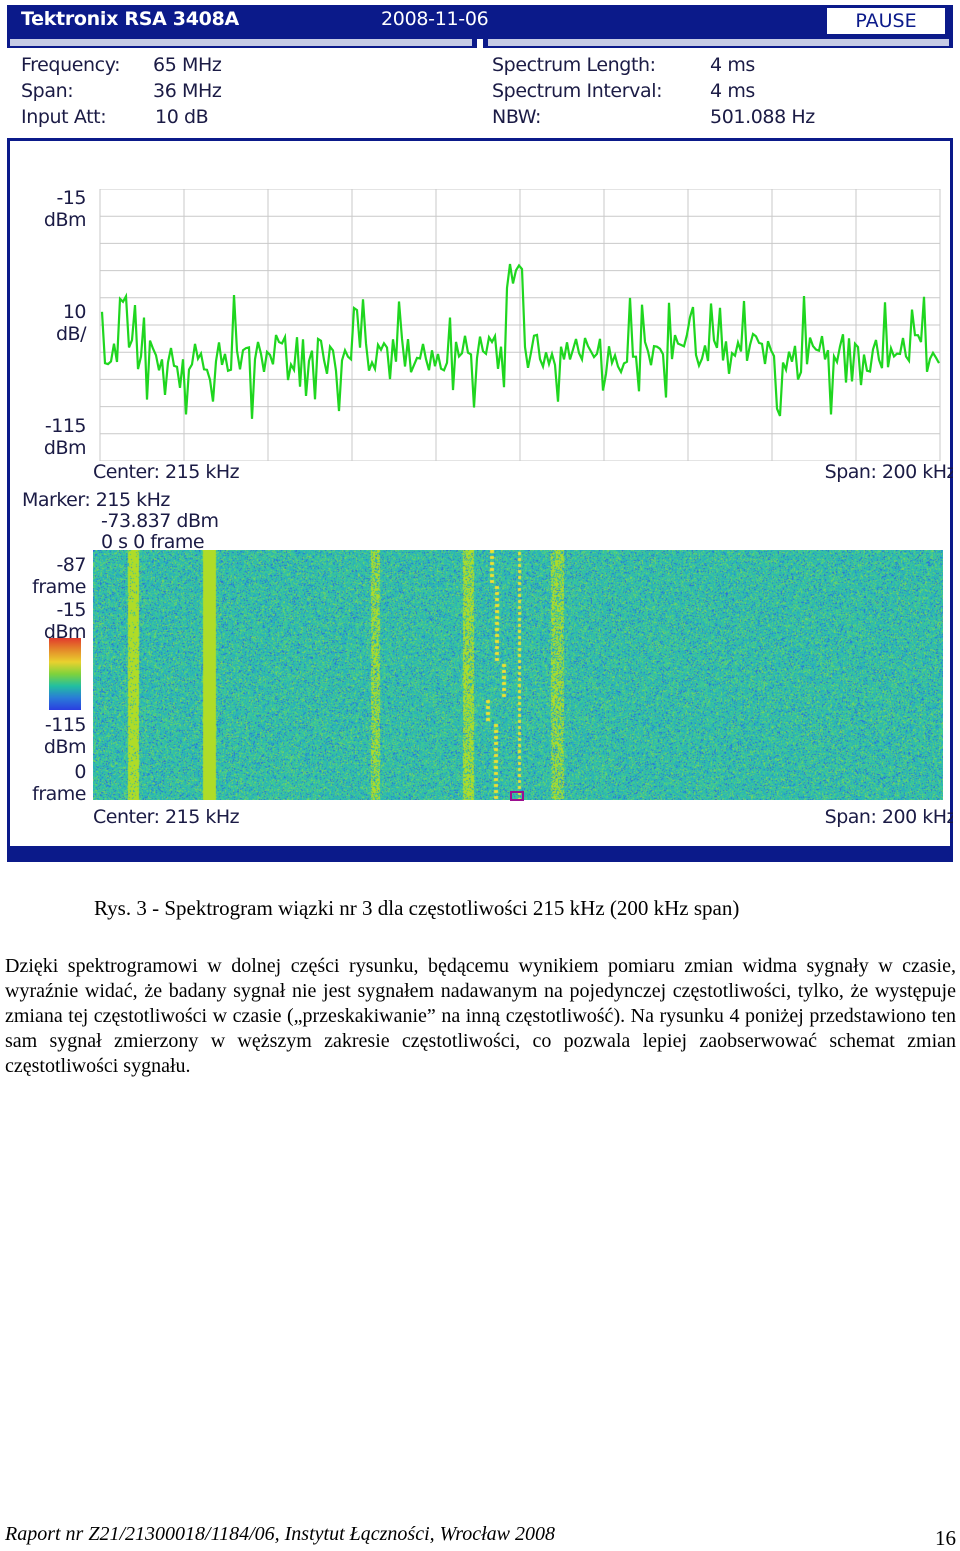  What do you see at coordinates (80, 772) in the screenshot?
I see `bottom-frame-value: 0` at bounding box center [80, 772].